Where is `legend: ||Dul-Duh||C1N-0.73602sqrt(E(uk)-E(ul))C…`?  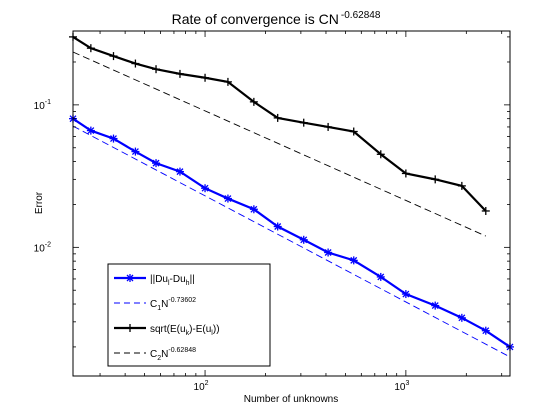
legend: ||Dul-Duh||C1N-0.73602sqrt(E(uk)-E(ul))C… is located at coordinates (189, 315).